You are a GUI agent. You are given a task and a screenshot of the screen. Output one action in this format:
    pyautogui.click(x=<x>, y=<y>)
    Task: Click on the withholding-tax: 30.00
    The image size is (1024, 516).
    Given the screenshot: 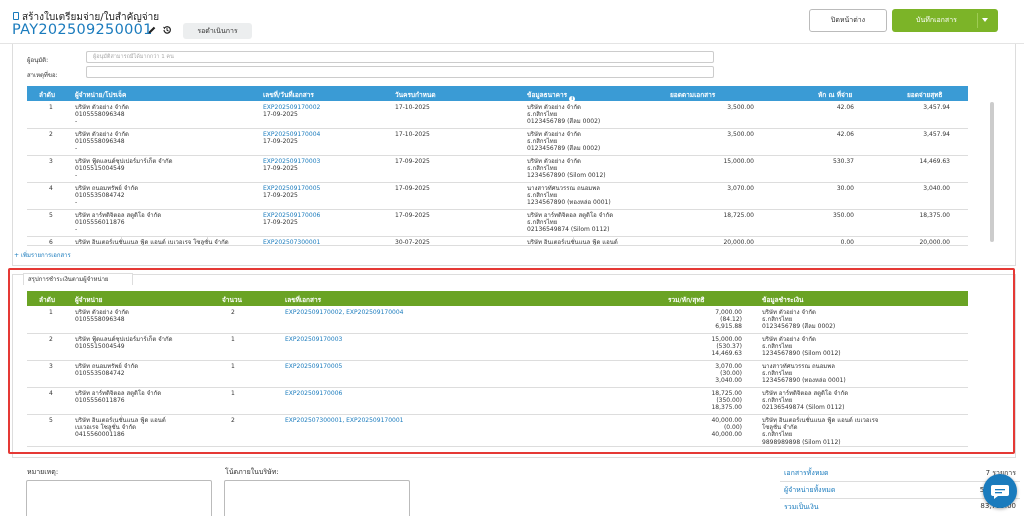 What is the action you would take?
    pyautogui.click(x=845, y=188)
    